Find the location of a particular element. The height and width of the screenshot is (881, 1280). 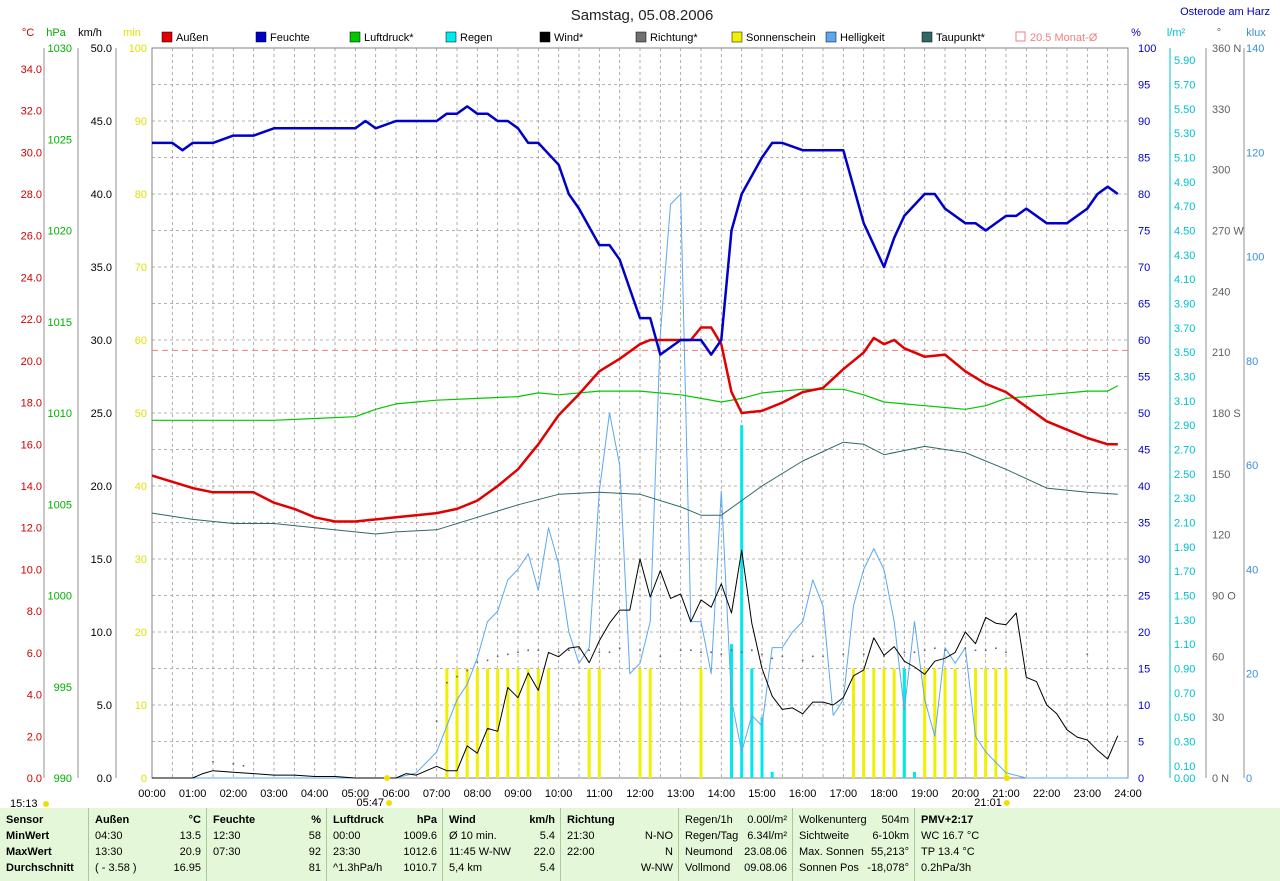

footer-cell-right: 13.5 is located at coordinates (190, 836).